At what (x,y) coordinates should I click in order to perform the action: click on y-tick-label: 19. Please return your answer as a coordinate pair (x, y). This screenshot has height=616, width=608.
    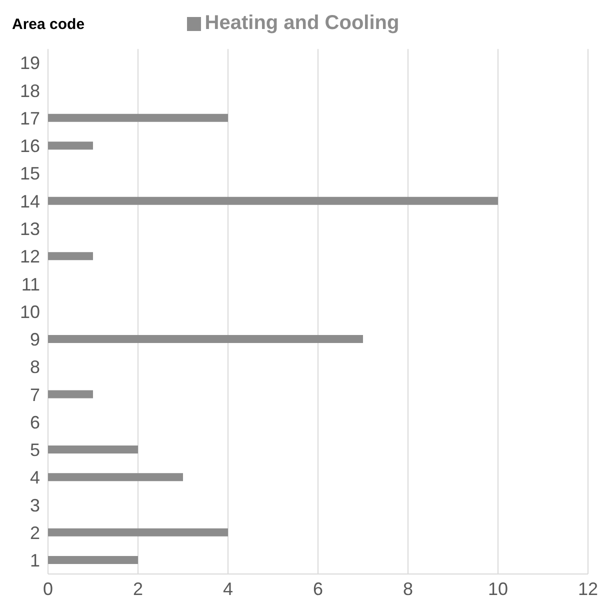
    Looking at the image, I should click on (30, 63).